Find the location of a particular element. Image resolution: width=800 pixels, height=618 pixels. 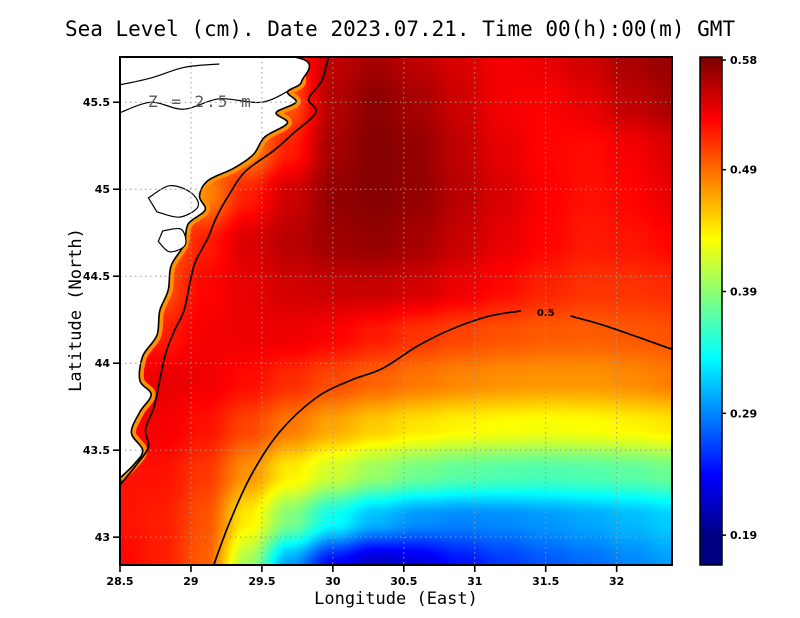

y-tick-label: 43.5 is located at coordinates (96, 450).